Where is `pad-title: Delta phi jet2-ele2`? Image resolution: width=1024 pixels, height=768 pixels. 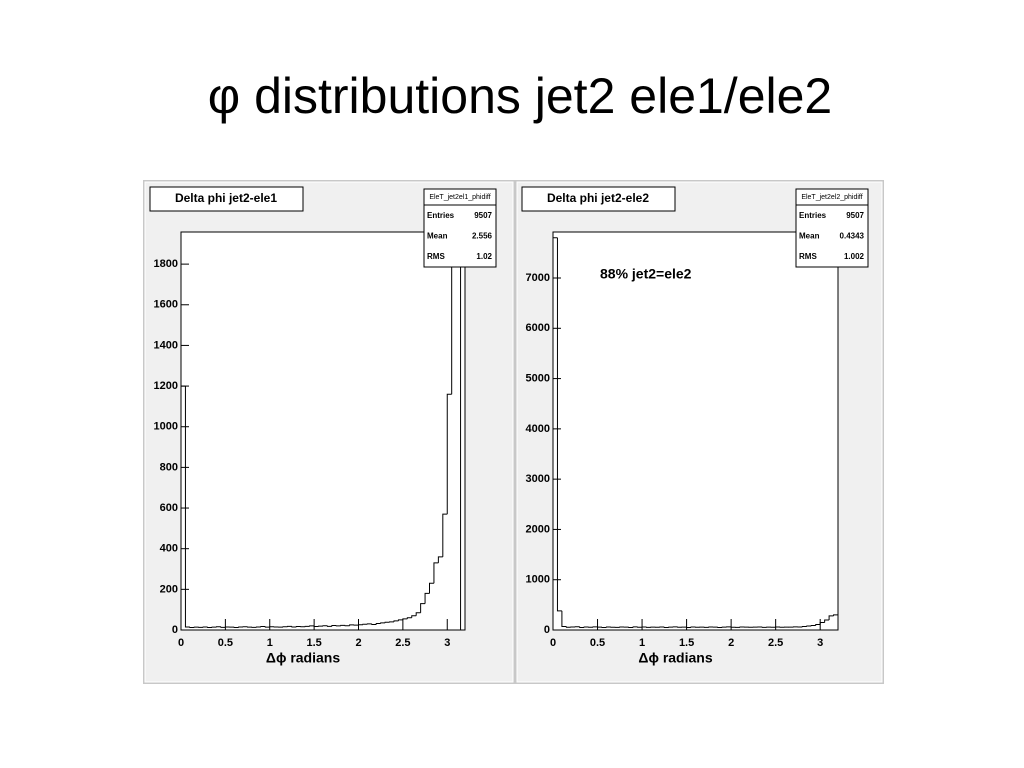
pad-title: Delta phi jet2-ele2 is located at coordinates (598, 198).